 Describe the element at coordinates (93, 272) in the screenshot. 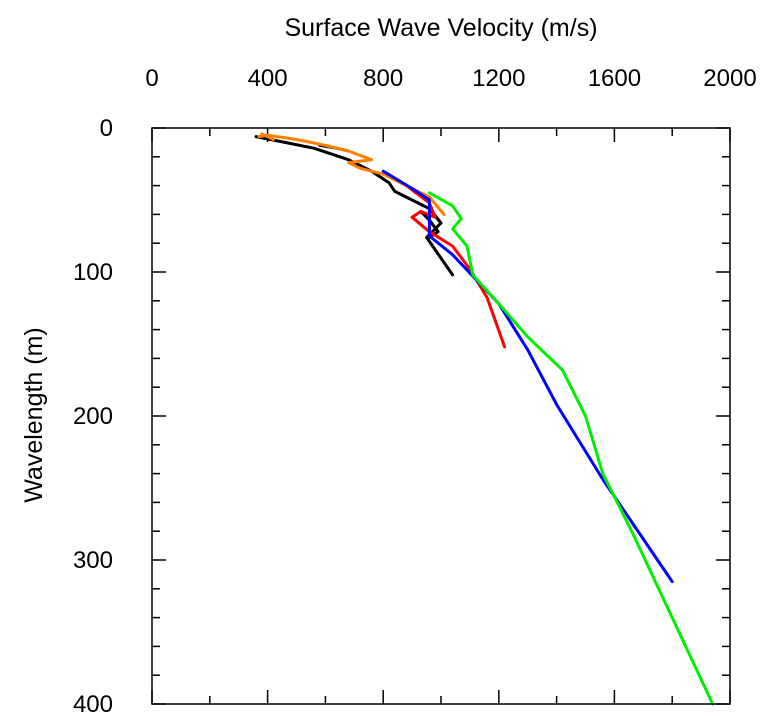

I see `y-tick-label: 100` at that location.